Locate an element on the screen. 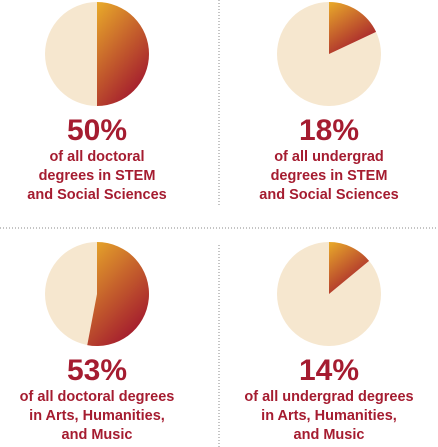 This screenshot has width=438, height=447. percentage-label: 53% is located at coordinates (97, 370).